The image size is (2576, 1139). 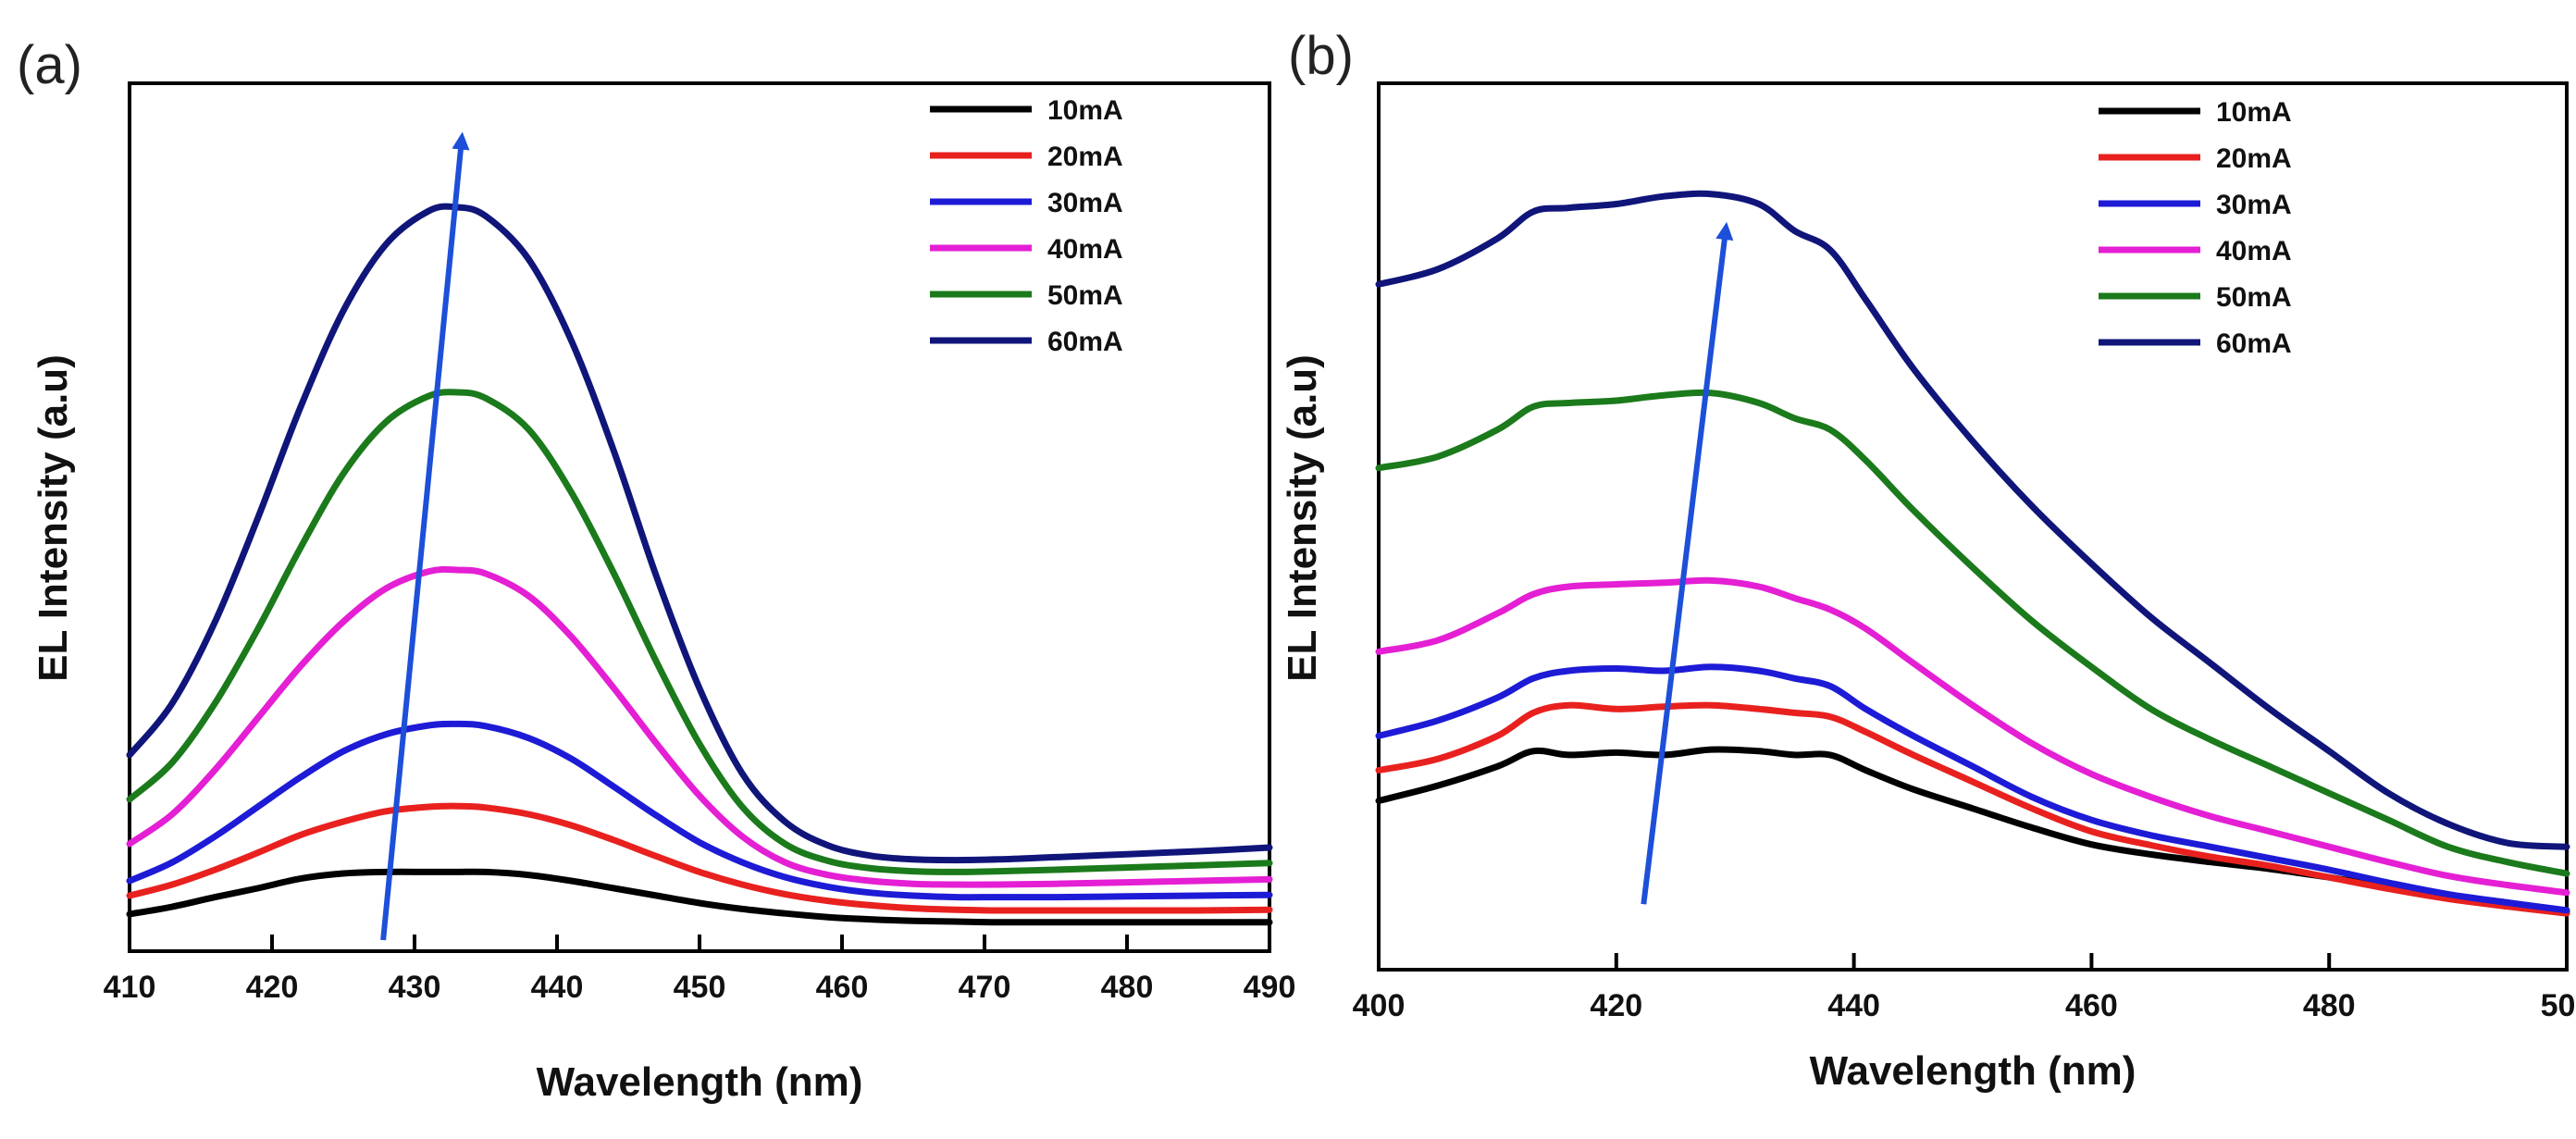 What do you see at coordinates (700, 1082) in the screenshot?
I see `x-axis-title-a: Wavelength (nm)` at bounding box center [700, 1082].